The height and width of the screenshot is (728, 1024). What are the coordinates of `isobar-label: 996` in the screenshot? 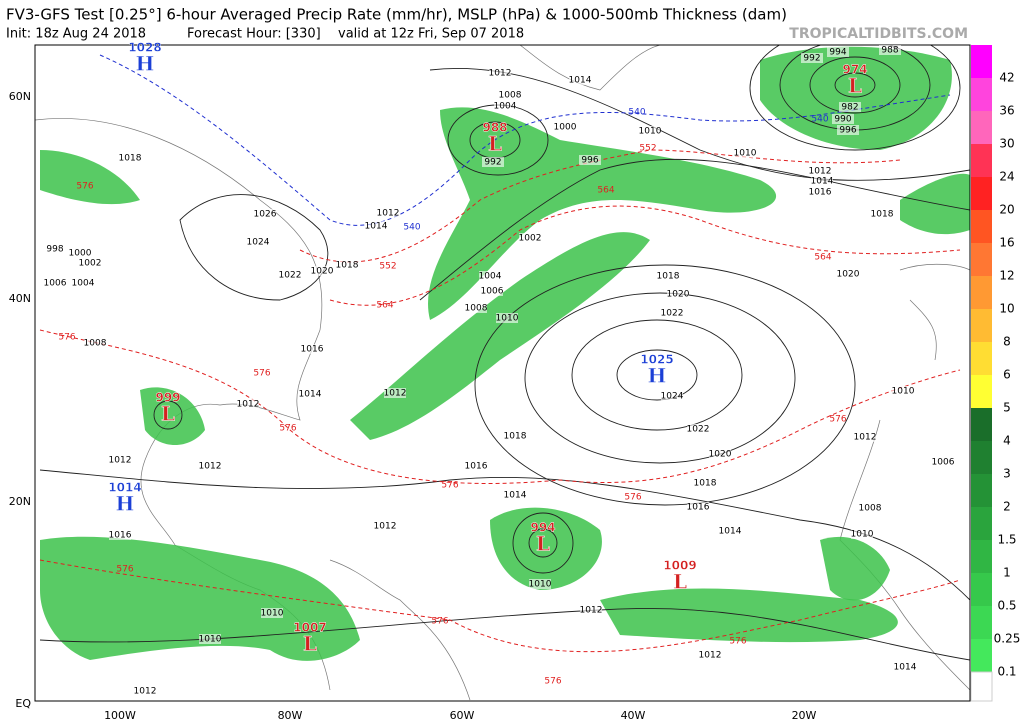 It's located at (847, 131).